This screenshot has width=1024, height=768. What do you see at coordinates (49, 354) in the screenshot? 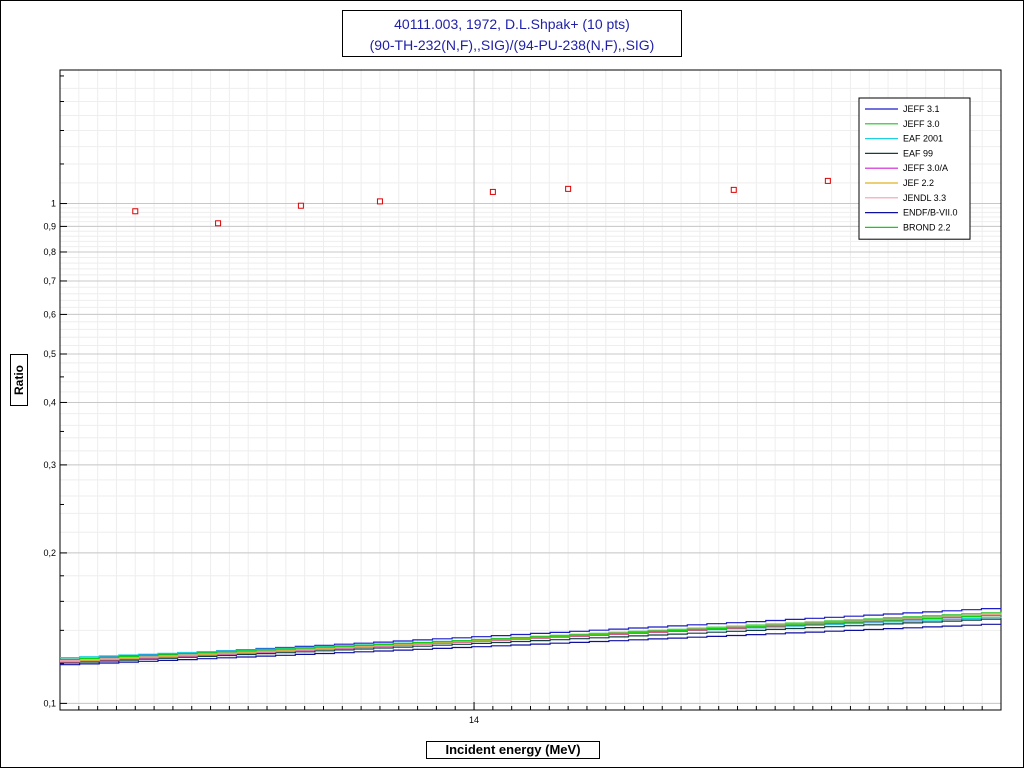
I see `y-tick-label: 0,5` at bounding box center [49, 354].